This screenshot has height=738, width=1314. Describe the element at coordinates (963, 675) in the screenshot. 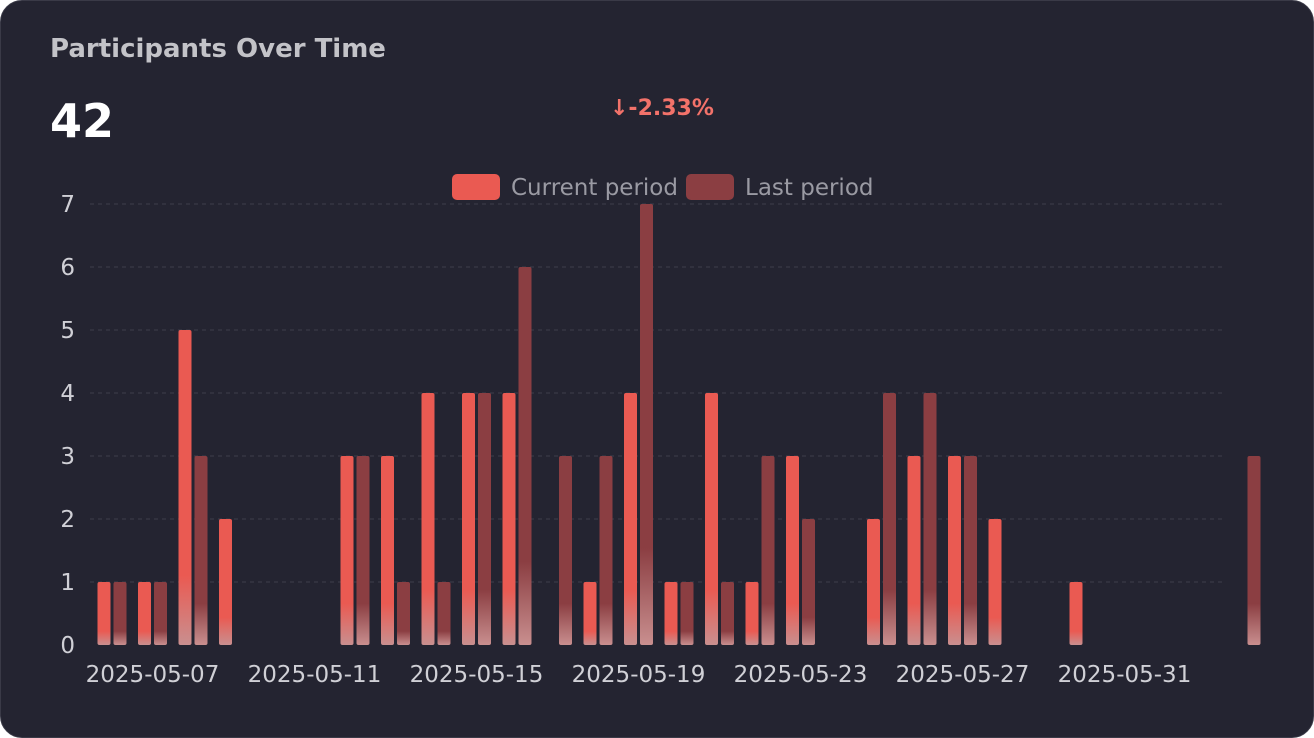

I see `x-tick-label: 2025-05-27` at that location.